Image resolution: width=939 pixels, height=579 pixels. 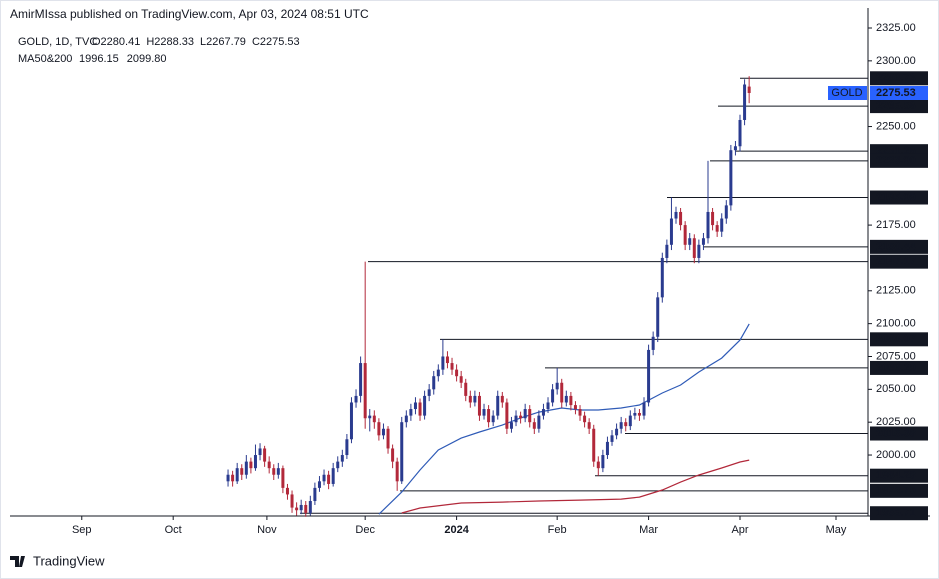 What do you see at coordinates (836, 530) in the screenshot?
I see `x-tick-label: May` at bounding box center [836, 530].